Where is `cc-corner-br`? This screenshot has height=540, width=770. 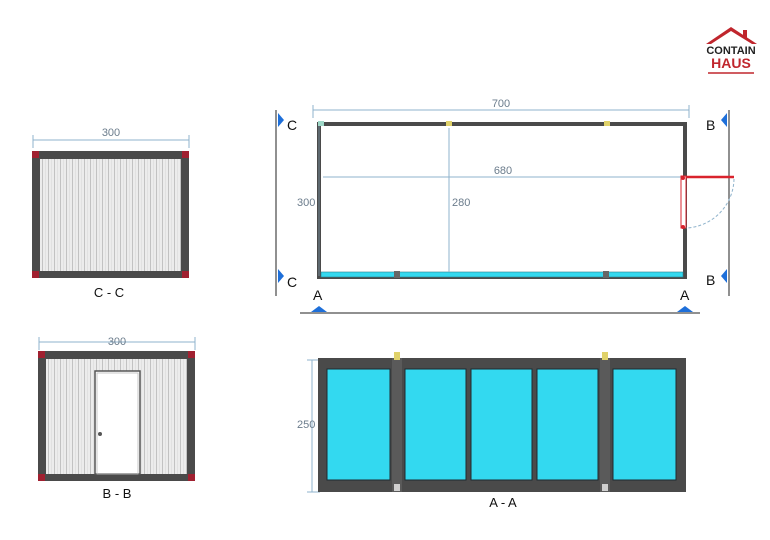 cc-corner-br is located at coordinates (185, 274).